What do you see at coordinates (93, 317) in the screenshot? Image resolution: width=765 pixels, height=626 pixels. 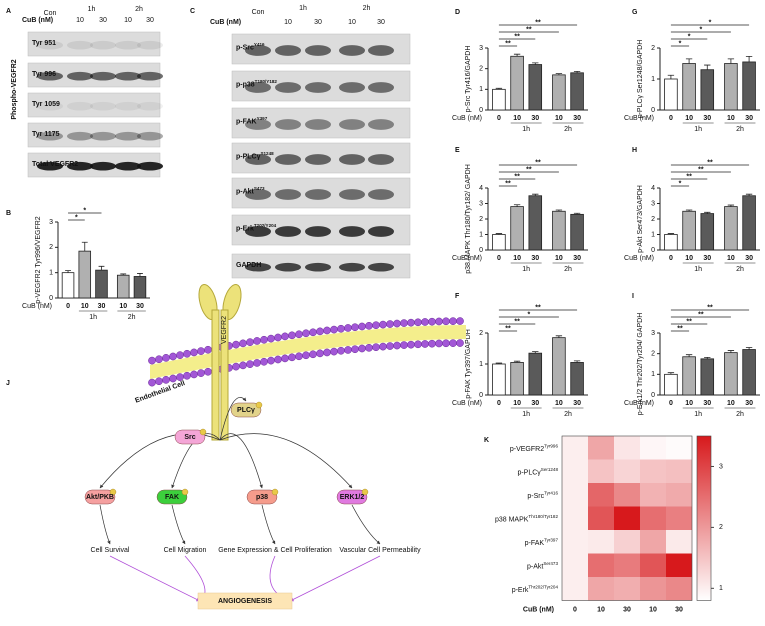 I see `group-label: 1h` at bounding box center [93, 317].